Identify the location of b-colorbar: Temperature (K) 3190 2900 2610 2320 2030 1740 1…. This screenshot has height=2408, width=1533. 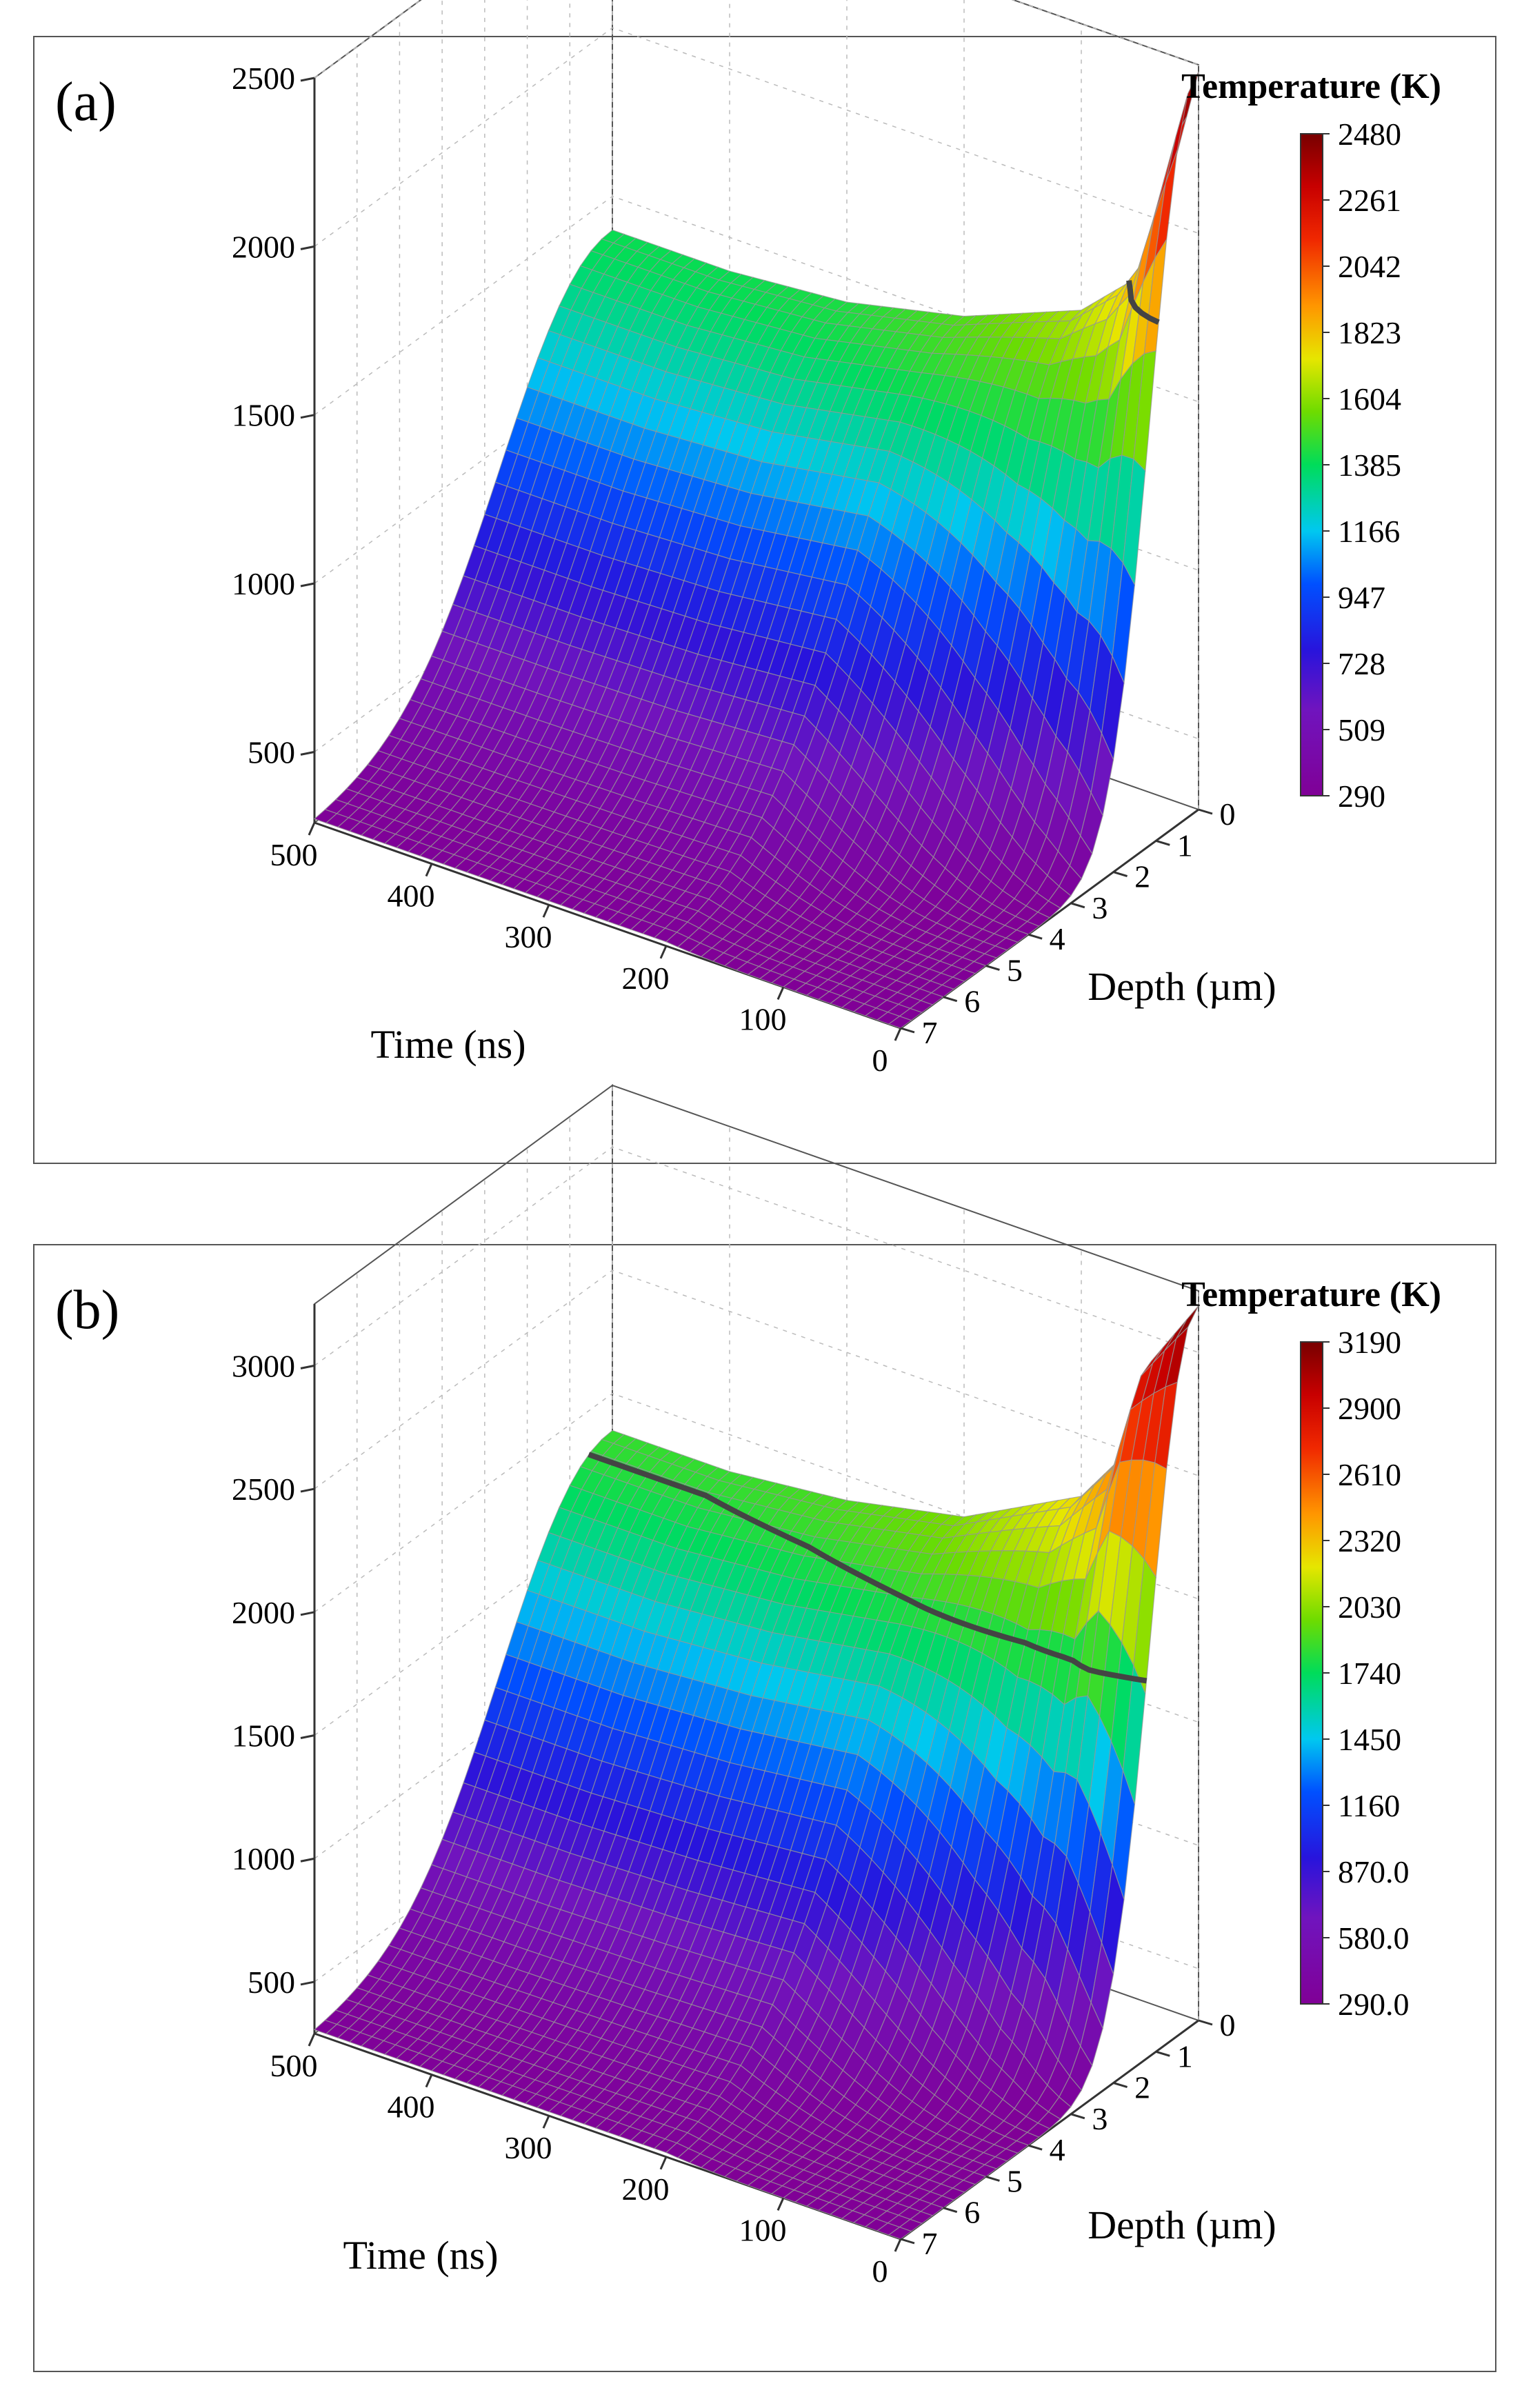
(1311, 1648).